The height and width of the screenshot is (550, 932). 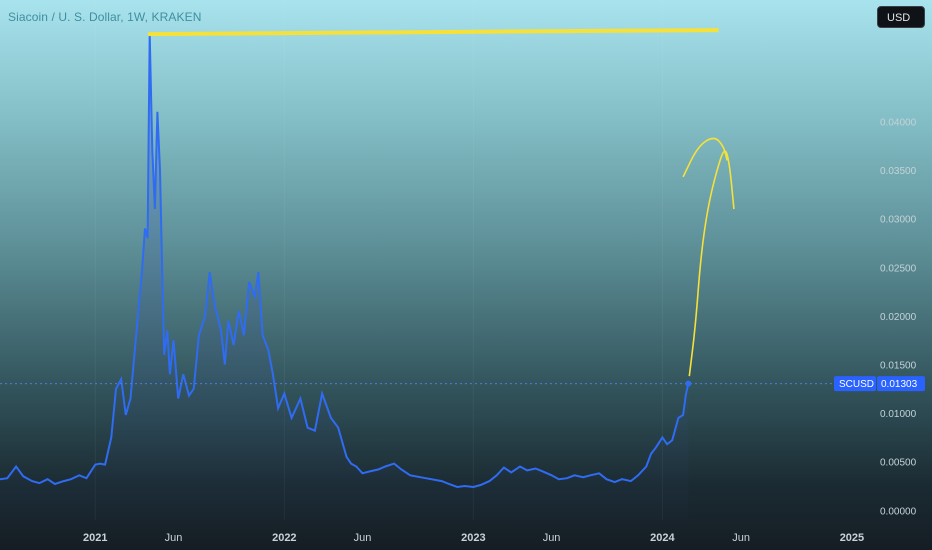 What do you see at coordinates (898, 220) in the screenshot?
I see `y-tick-label: 0.03000` at bounding box center [898, 220].